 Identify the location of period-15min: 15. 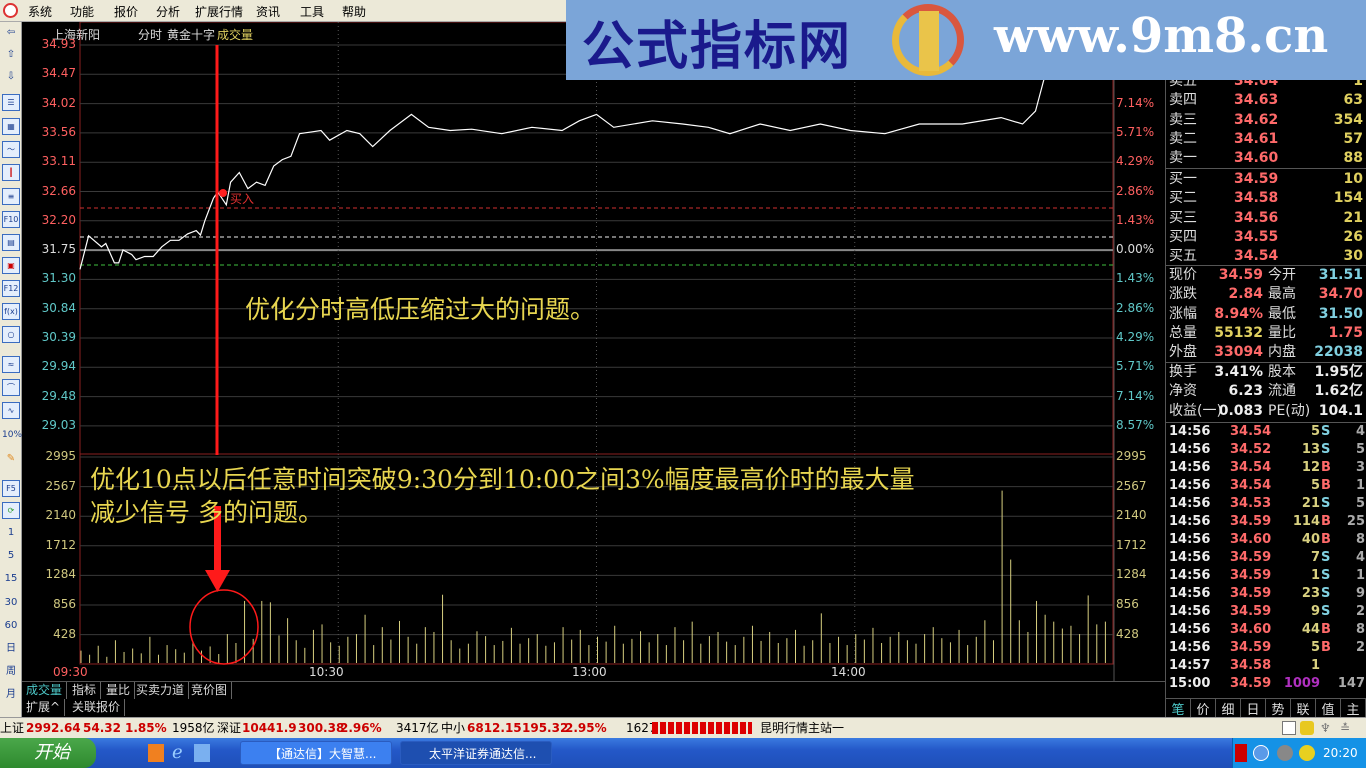
(11, 578).